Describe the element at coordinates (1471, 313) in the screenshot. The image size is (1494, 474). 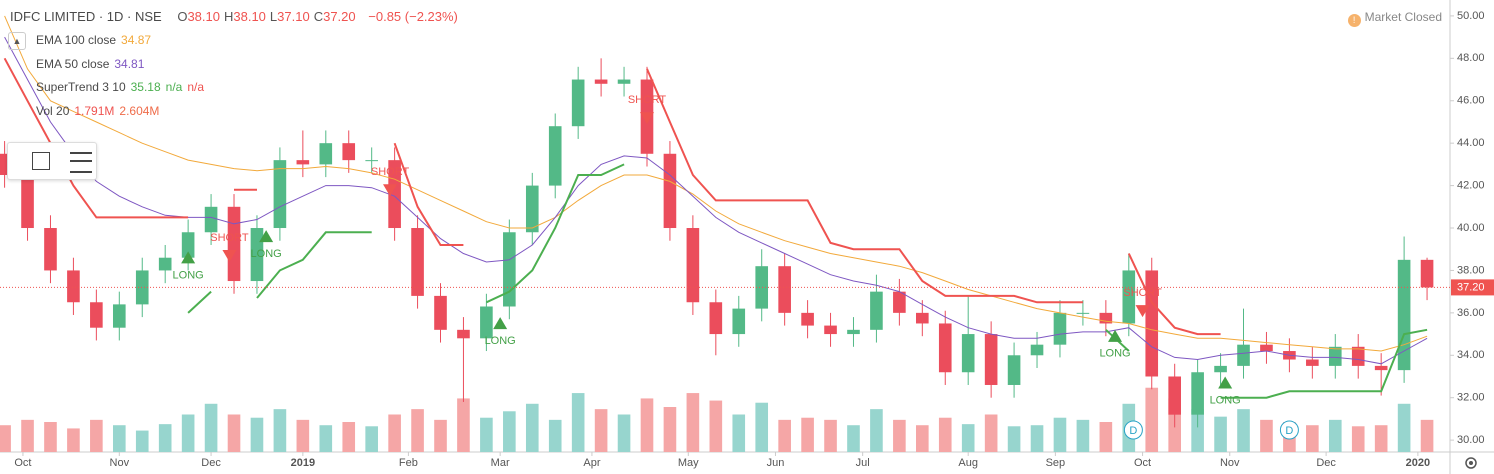
I see `y-tick-label: 36.00` at that location.